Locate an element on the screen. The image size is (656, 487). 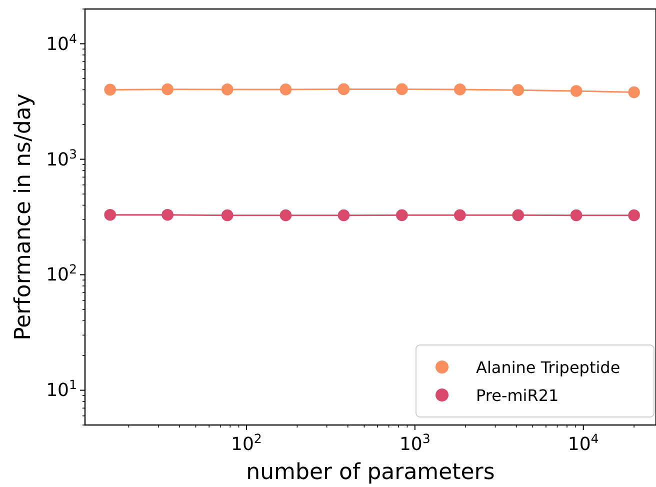
x-tick-label: 10$^{2}$ is located at coordinates (246, 442).